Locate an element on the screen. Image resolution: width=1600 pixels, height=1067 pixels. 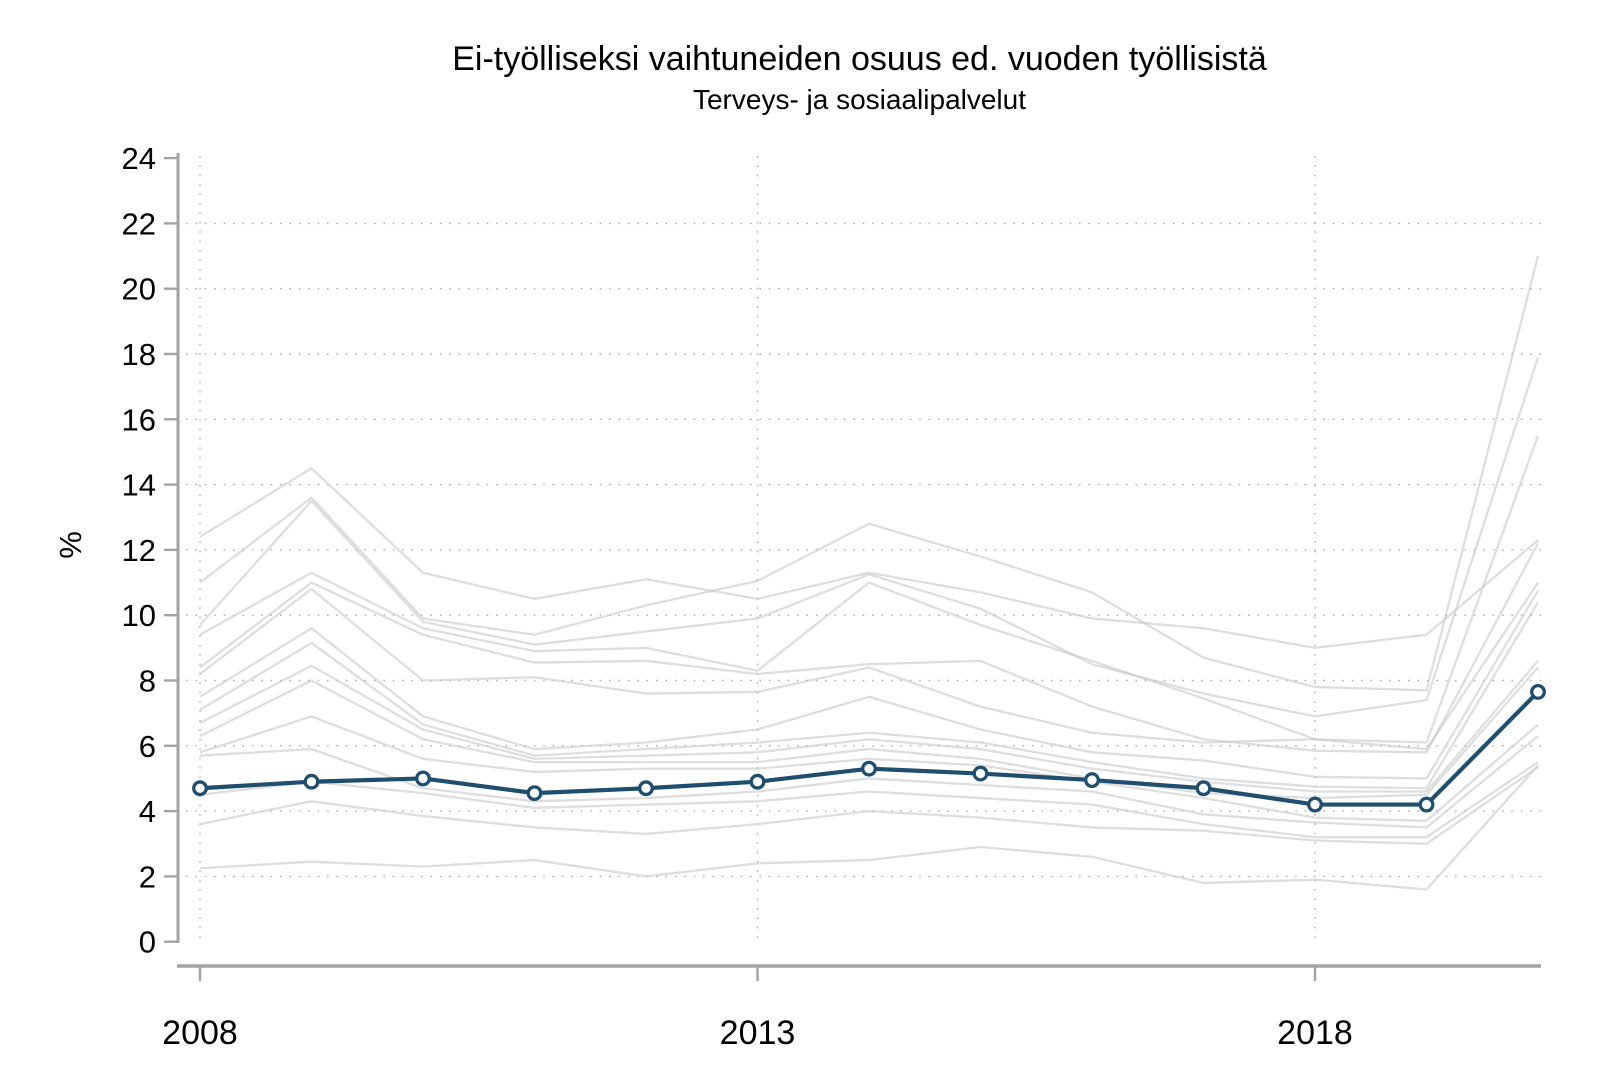
y-tick-label: 14 is located at coordinates (139, 485).